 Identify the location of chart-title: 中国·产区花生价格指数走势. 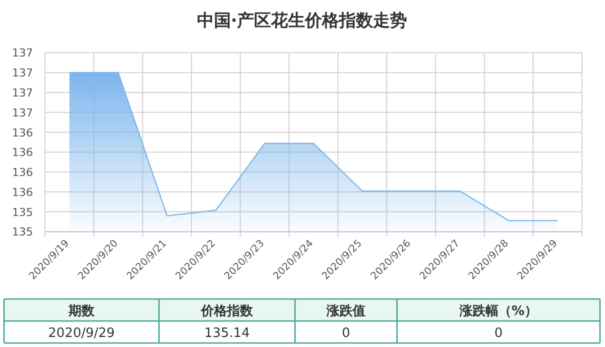
(302, 21).